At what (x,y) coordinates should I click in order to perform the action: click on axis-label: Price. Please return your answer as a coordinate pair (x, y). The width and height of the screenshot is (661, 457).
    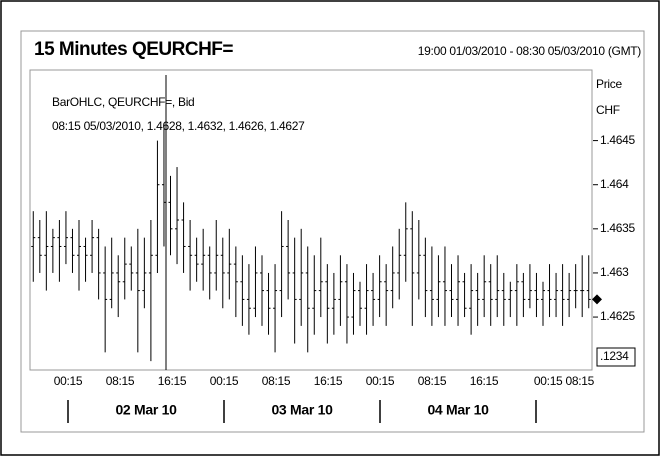
    Looking at the image, I should click on (609, 84).